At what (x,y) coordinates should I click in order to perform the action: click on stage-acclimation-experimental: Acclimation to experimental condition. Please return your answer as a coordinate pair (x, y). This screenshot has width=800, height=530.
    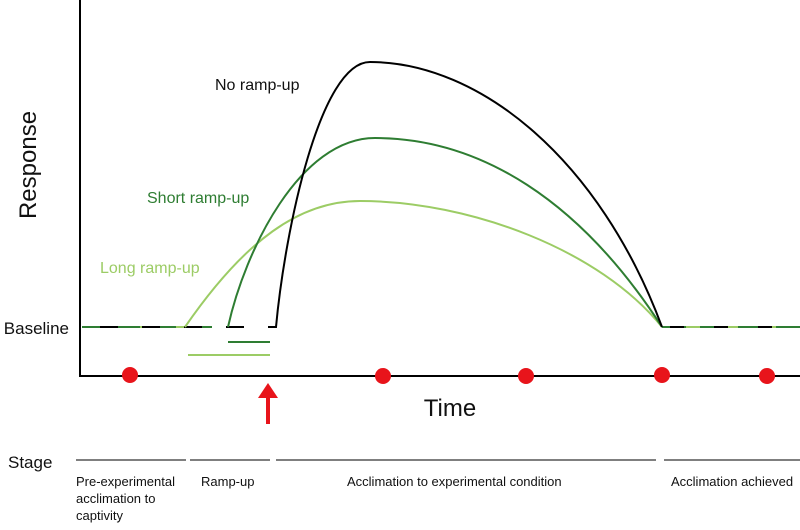
    Looking at the image, I should click on (454, 481).